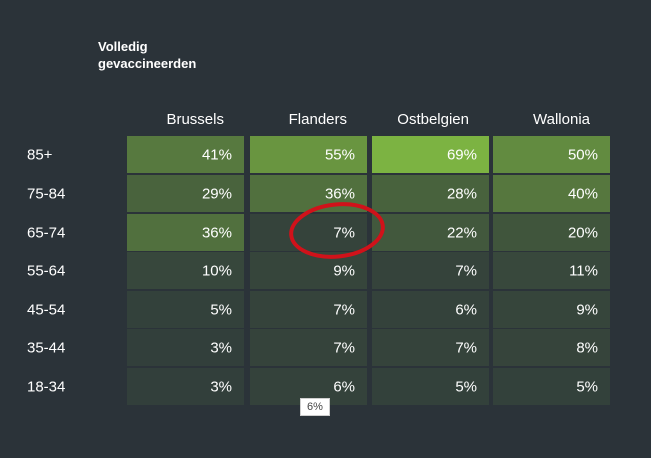 The image size is (651, 458). I want to click on column-header-brussels: Brussels, so click(195, 119).